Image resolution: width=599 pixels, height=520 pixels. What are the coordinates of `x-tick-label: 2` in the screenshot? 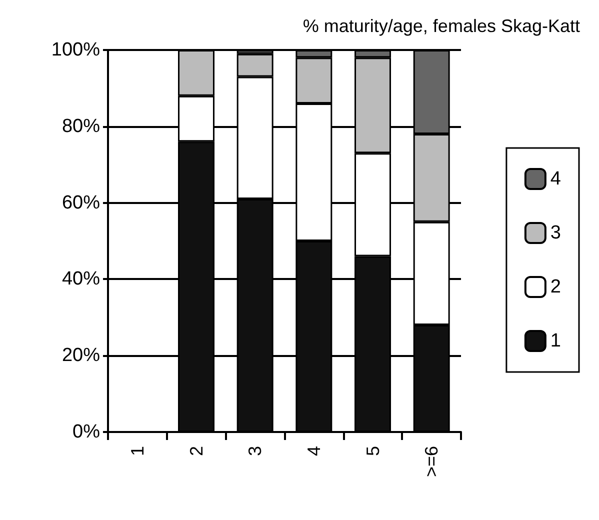 It's located at (196, 451).